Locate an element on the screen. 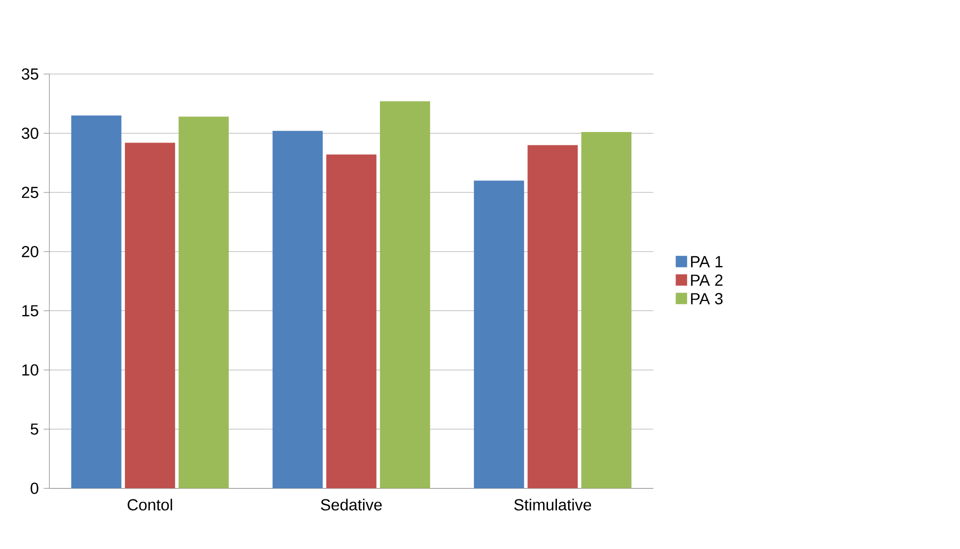 Image resolution: width=960 pixels, height=549 pixels. y-tick-label: 20 is located at coordinates (30, 252).